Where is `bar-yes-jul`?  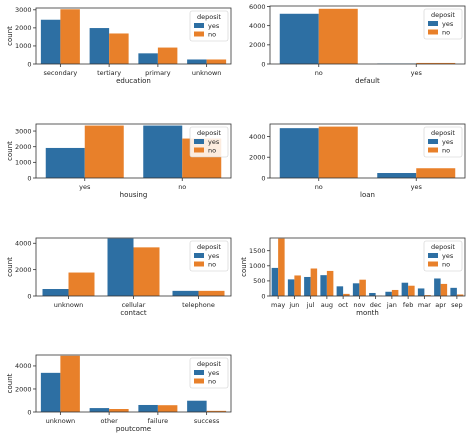
bar-yes-jul is located at coordinates (307, 286).